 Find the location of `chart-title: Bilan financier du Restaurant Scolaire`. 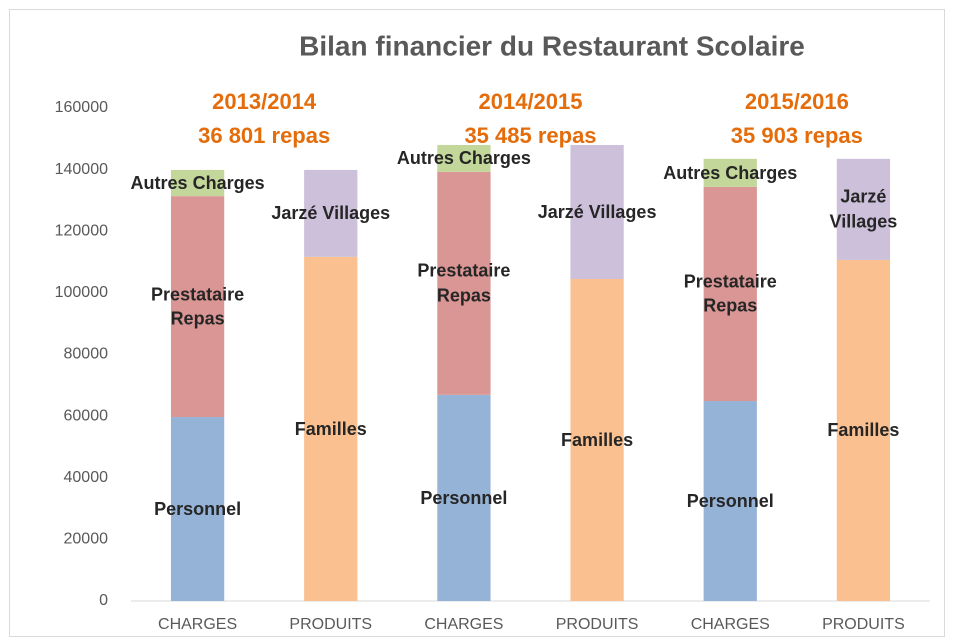

chart-title: Bilan financier du Restaurant Scolaire is located at coordinates (552, 45).